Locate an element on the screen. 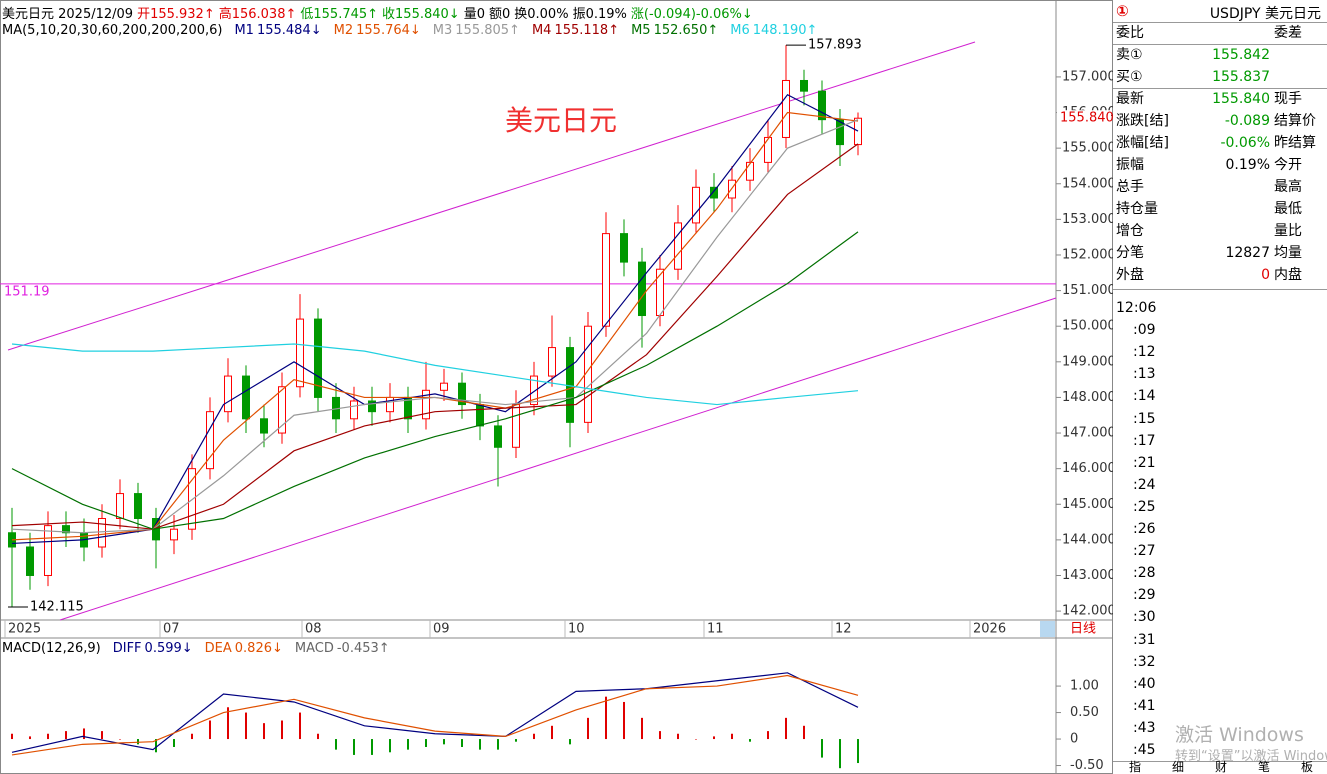 The height and width of the screenshot is (774, 1327). time-item: :17 is located at coordinates (1144, 440).